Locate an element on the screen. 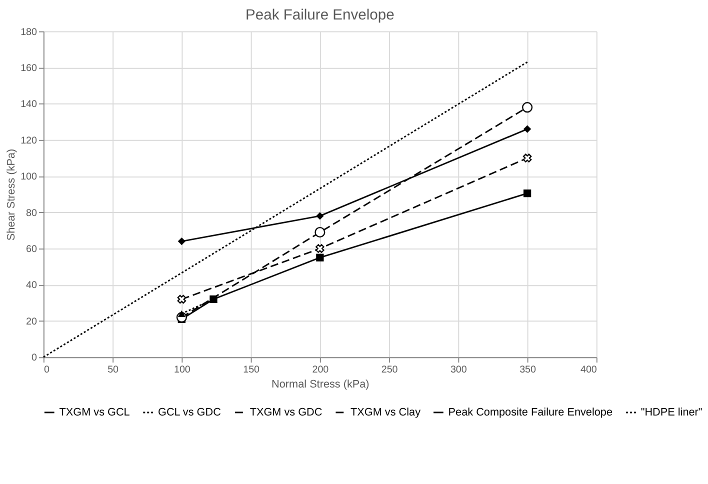  x-tick-label: 350 is located at coordinates (528, 370).